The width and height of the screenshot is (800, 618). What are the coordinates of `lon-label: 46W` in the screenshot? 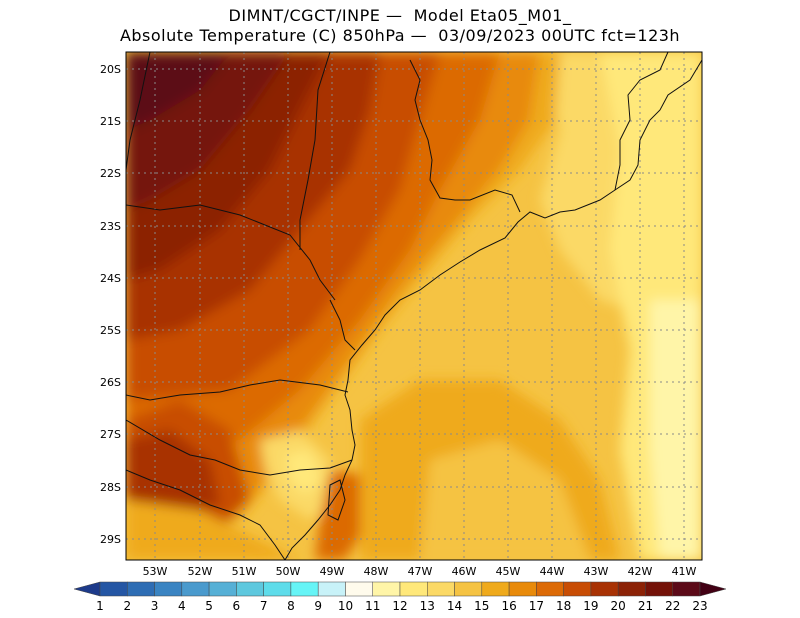 It's located at (464, 571).